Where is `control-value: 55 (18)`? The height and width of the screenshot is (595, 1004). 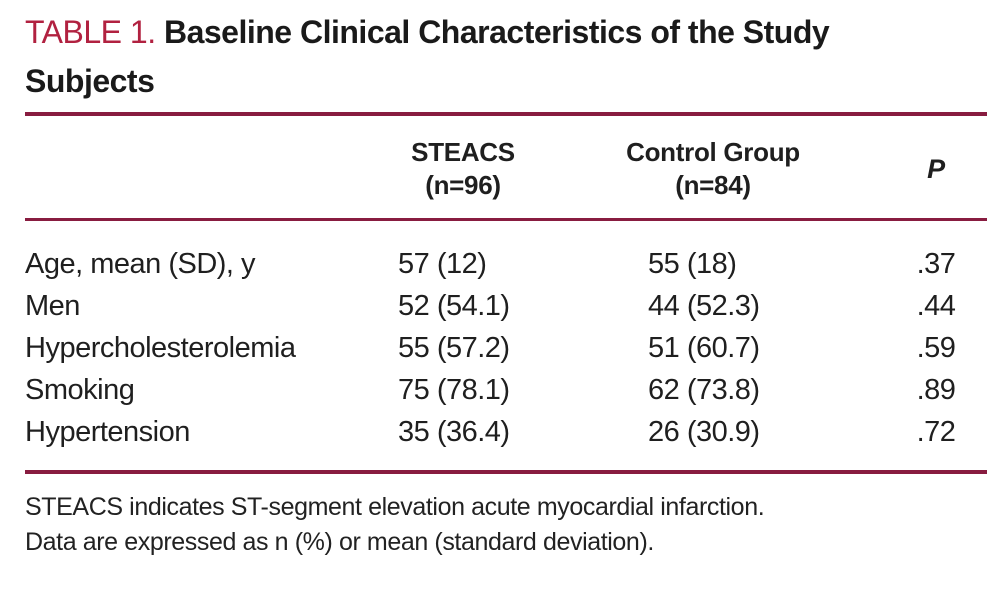 control-value: 55 (18) is located at coordinates (692, 264).